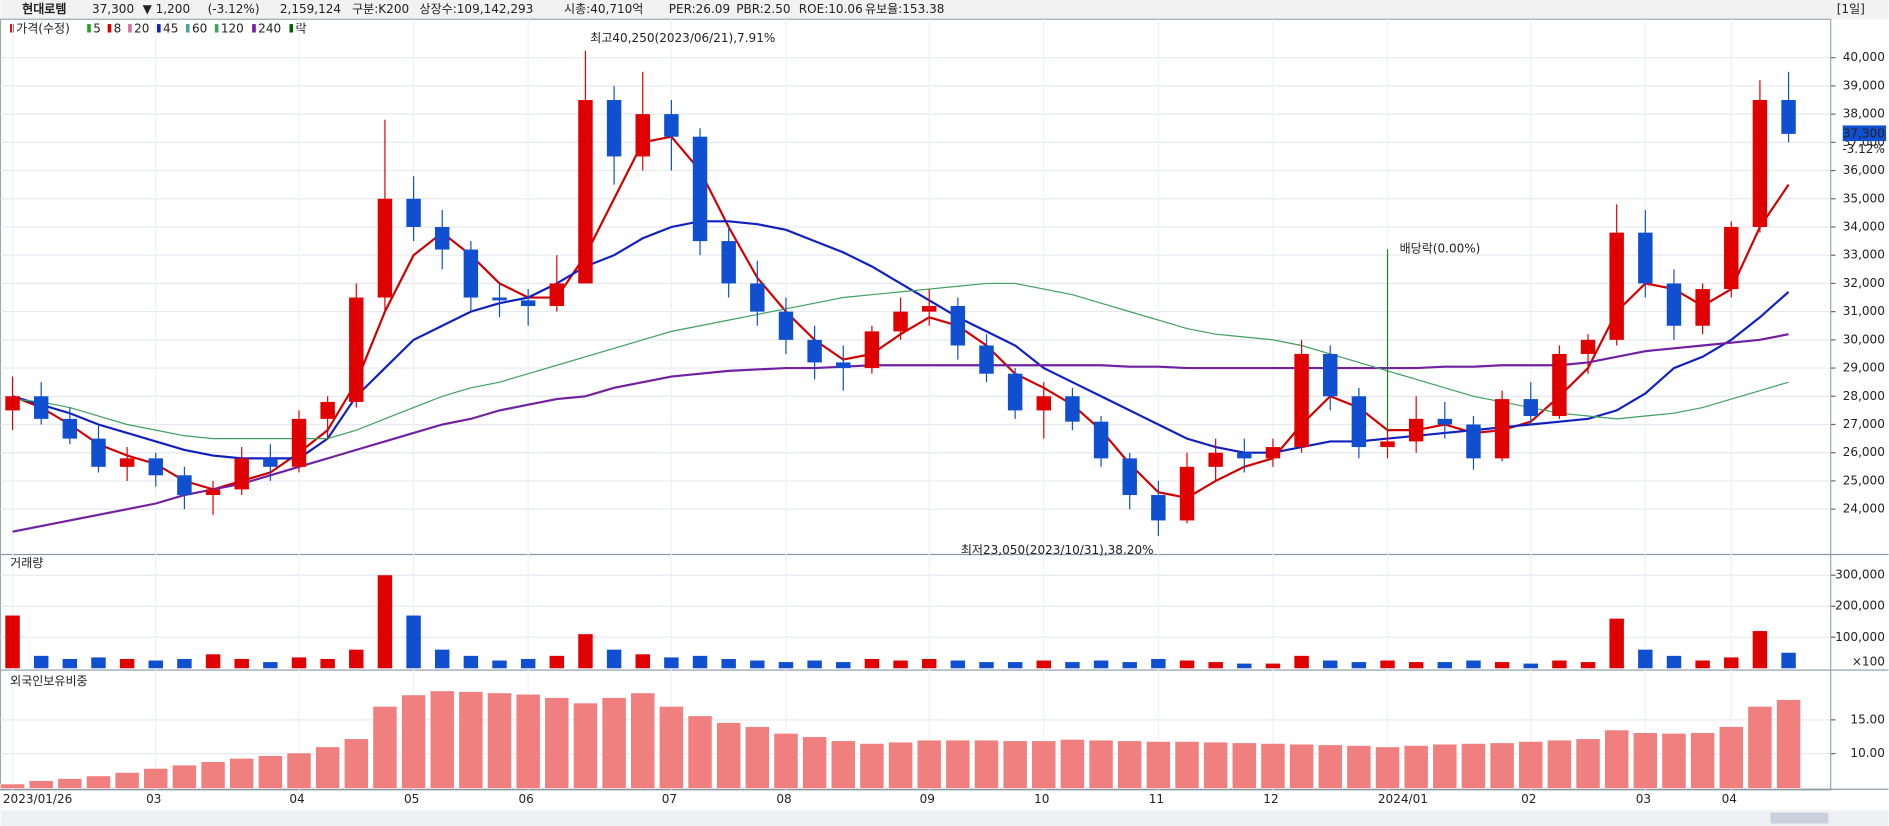 The height and width of the screenshot is (826, 1889). What do you see at coordinates (1851, 9) in the screenshot?
I see `period-button: [1일]` at bounding box center [1851, 9].